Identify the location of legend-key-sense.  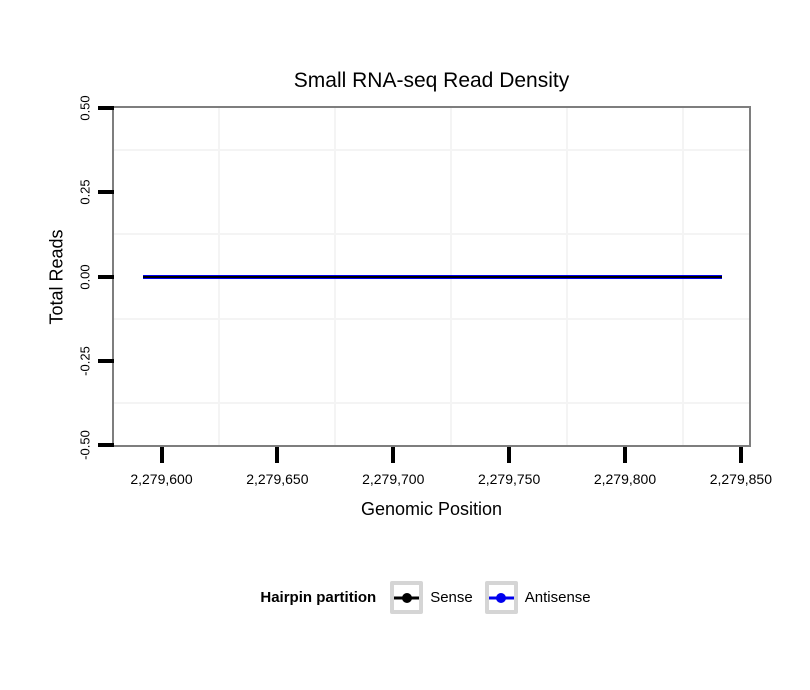
(407, 597).